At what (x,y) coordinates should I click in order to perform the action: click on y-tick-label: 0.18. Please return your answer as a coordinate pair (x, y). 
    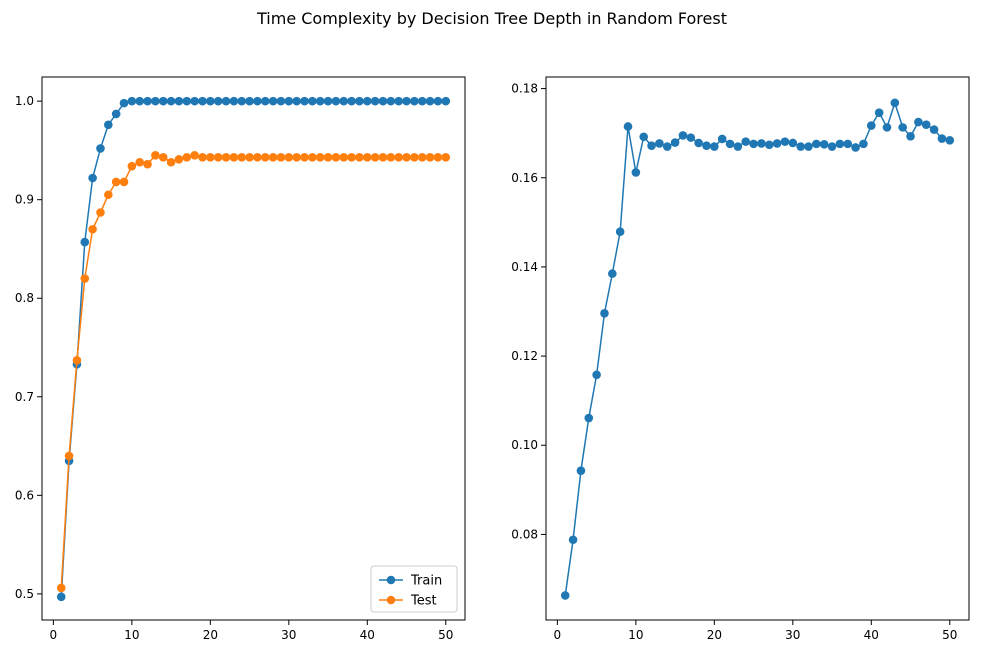
    Looking at the image, I should click on (524, 89).